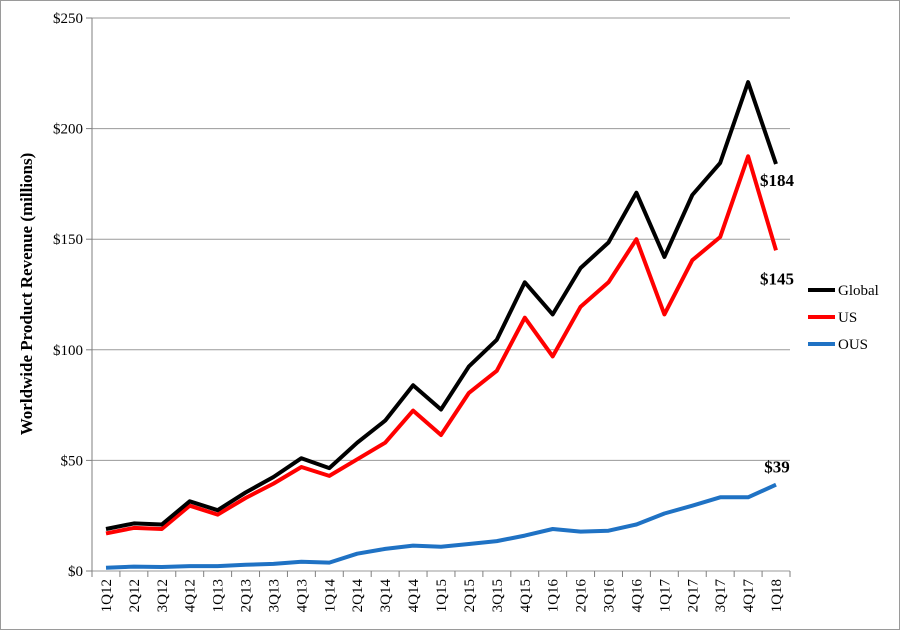 The height and width of the screenshot is (630, 900). I want to click on x-tick-label: 4Q17, so click(749, 596).